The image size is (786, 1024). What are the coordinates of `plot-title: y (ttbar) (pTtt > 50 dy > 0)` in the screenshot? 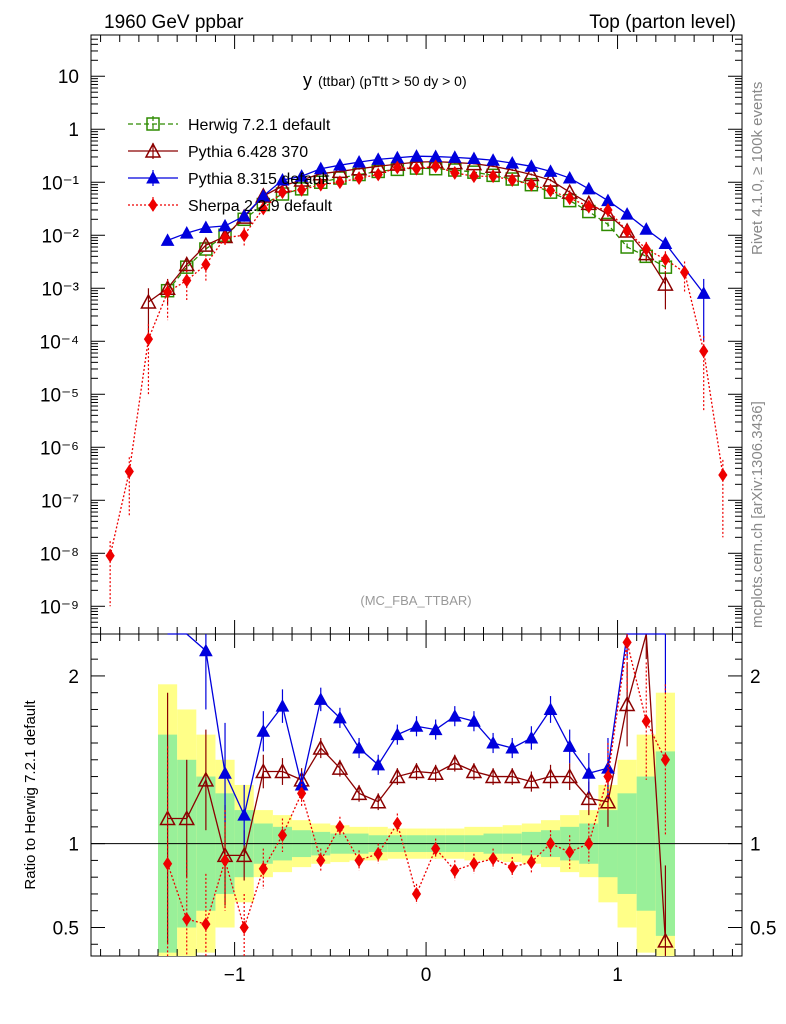 It's located at (385, 80).